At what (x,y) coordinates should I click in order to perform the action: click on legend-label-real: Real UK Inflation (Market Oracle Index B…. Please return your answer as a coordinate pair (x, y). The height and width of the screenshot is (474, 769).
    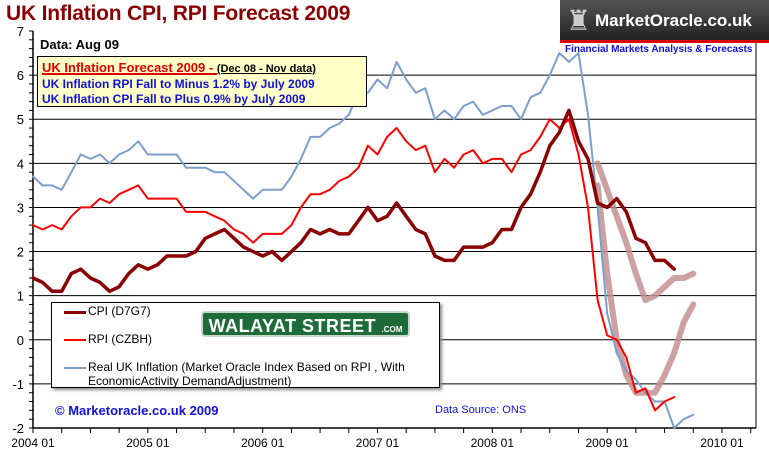
    Looking at the image, I should click on (246, 367).